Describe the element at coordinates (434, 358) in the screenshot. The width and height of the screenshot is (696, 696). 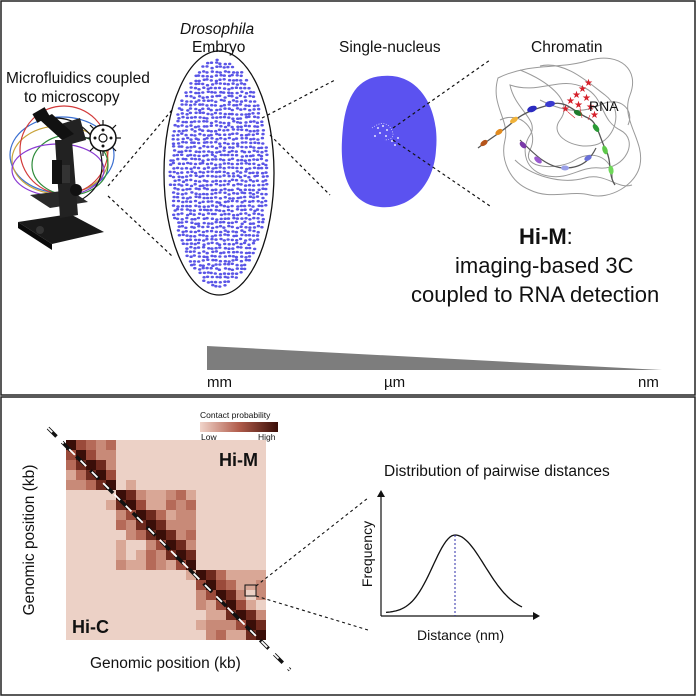
I see `scale-wedge` at that location.